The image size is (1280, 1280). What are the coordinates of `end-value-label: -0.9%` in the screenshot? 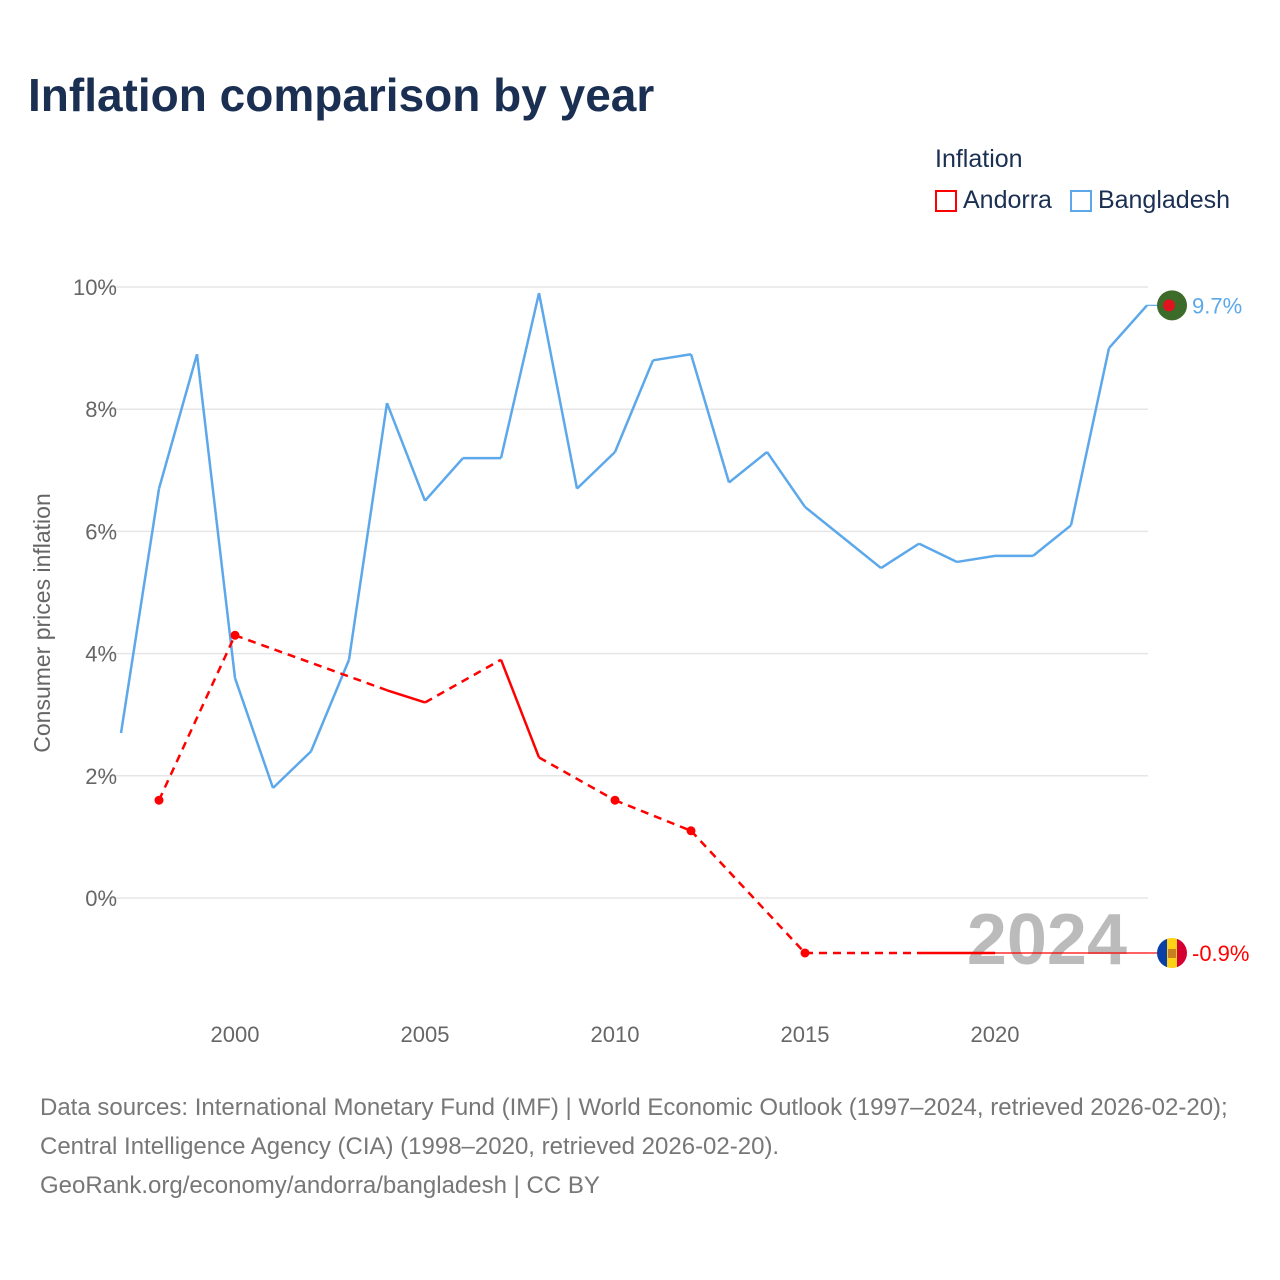 It's located at (1220, 953).